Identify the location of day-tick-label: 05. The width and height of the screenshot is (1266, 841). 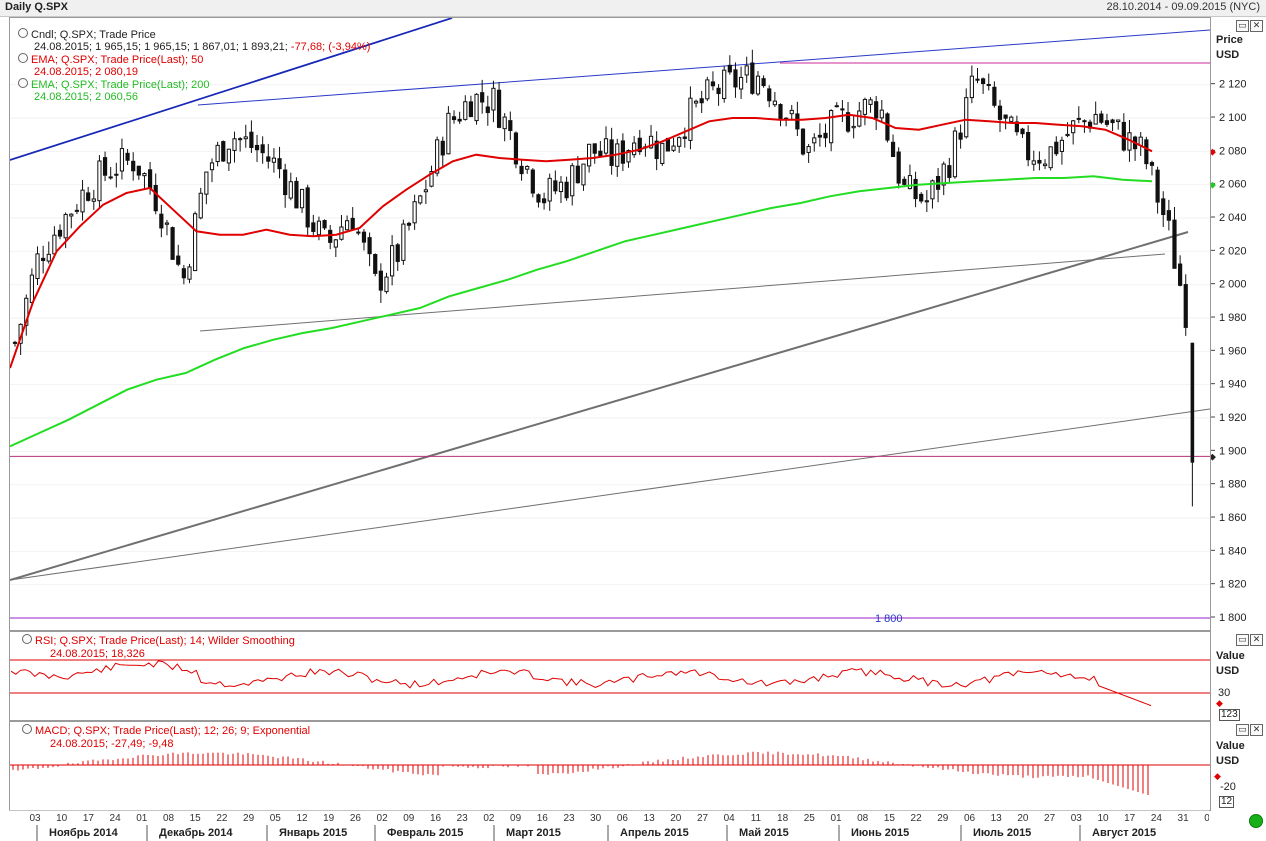
(276, 818).